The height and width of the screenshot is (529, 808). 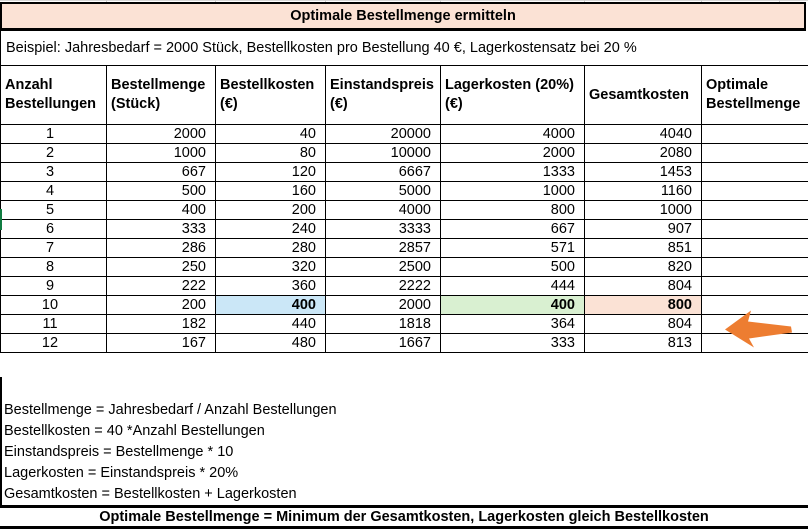 I want to click on header-cell: Bestellmenge (Stück), so click(x=161, y=95).